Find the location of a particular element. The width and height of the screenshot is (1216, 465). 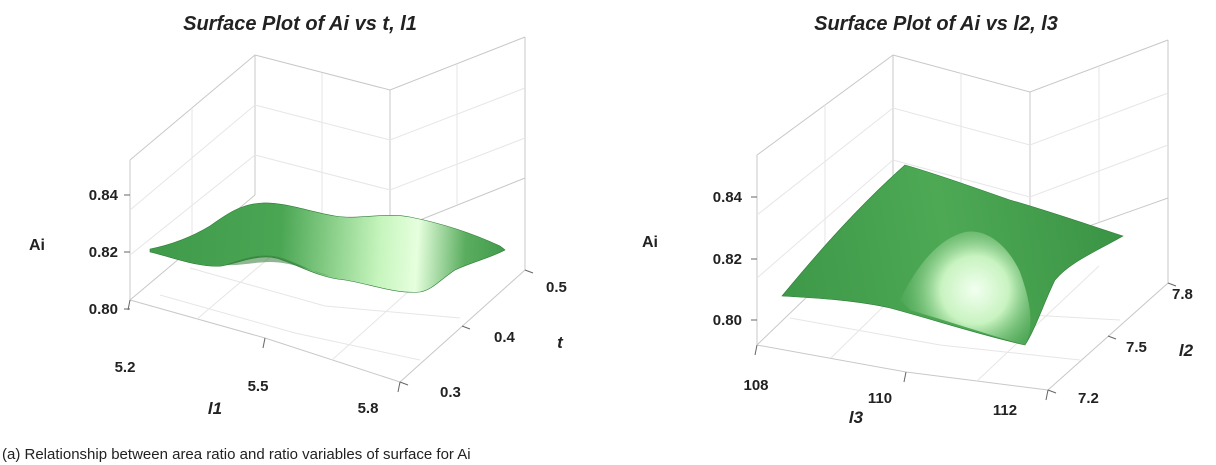

plot-1-z-axis: 0.84 0.82 0.80 Ai is located at coordinates (79, 252).